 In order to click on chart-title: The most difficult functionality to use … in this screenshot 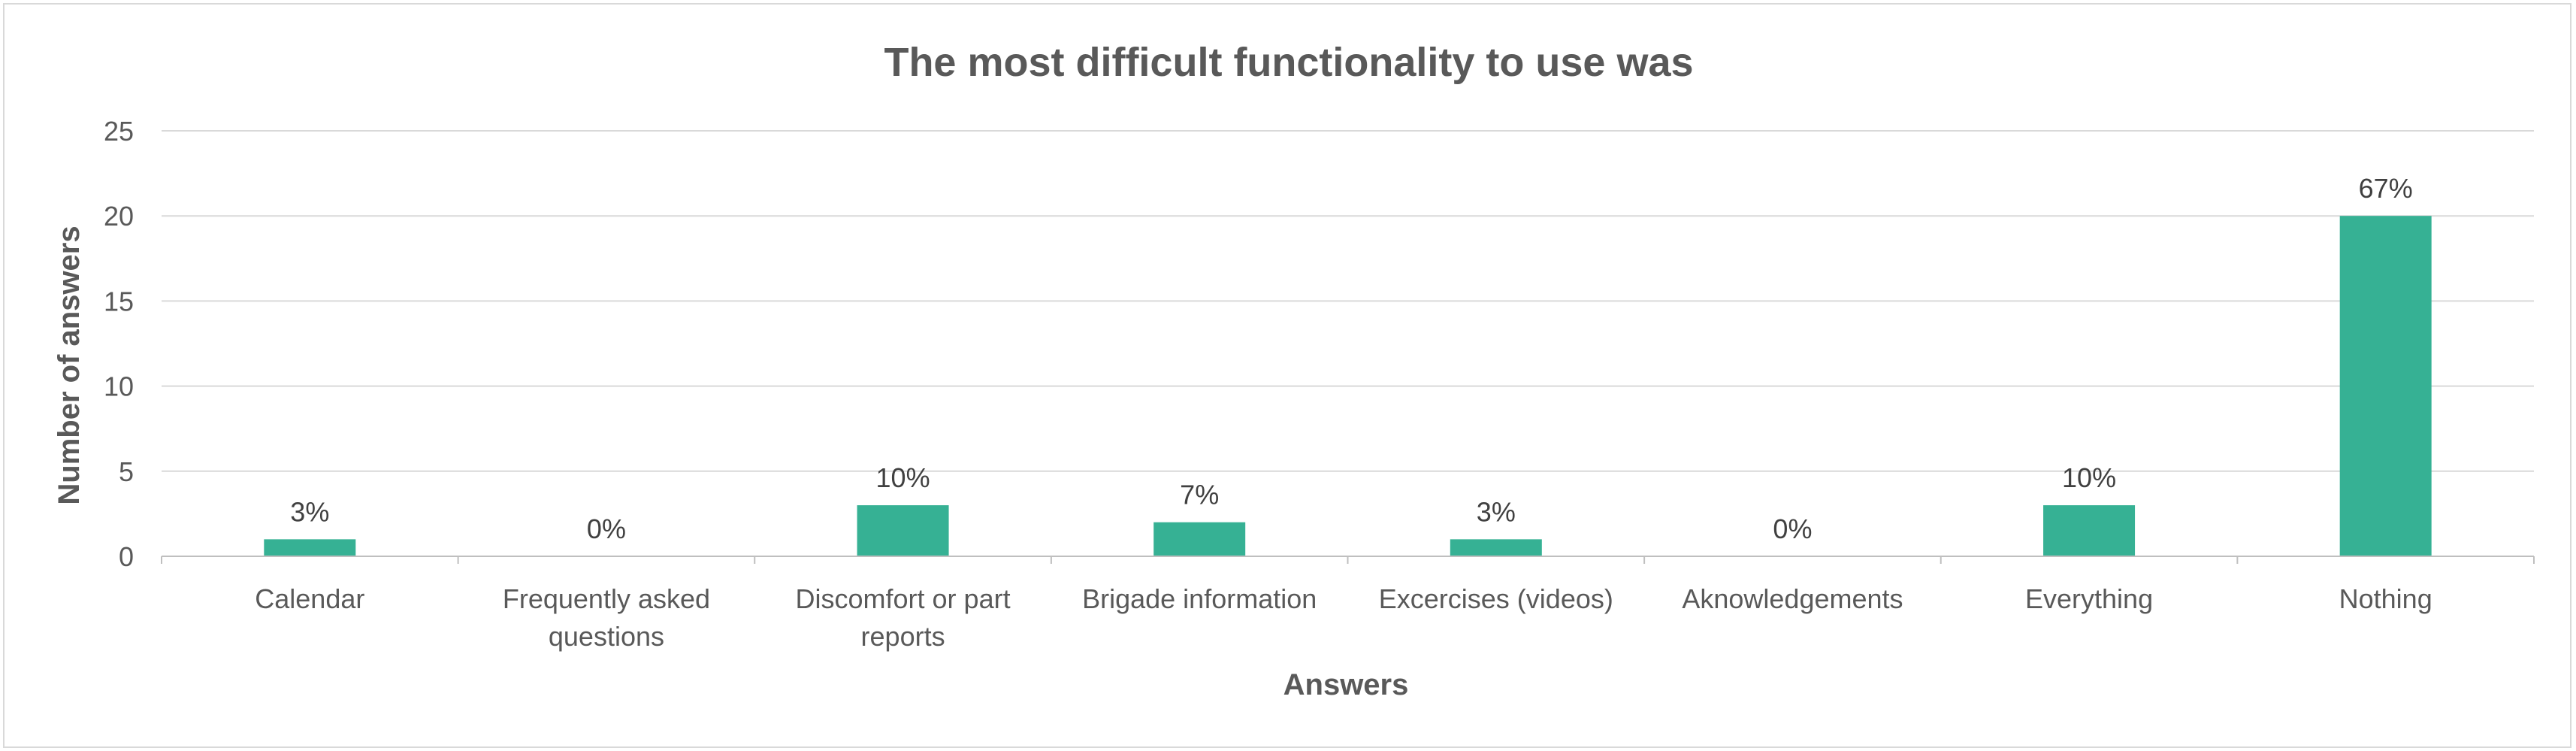, I will do `click(1289, 63)`.